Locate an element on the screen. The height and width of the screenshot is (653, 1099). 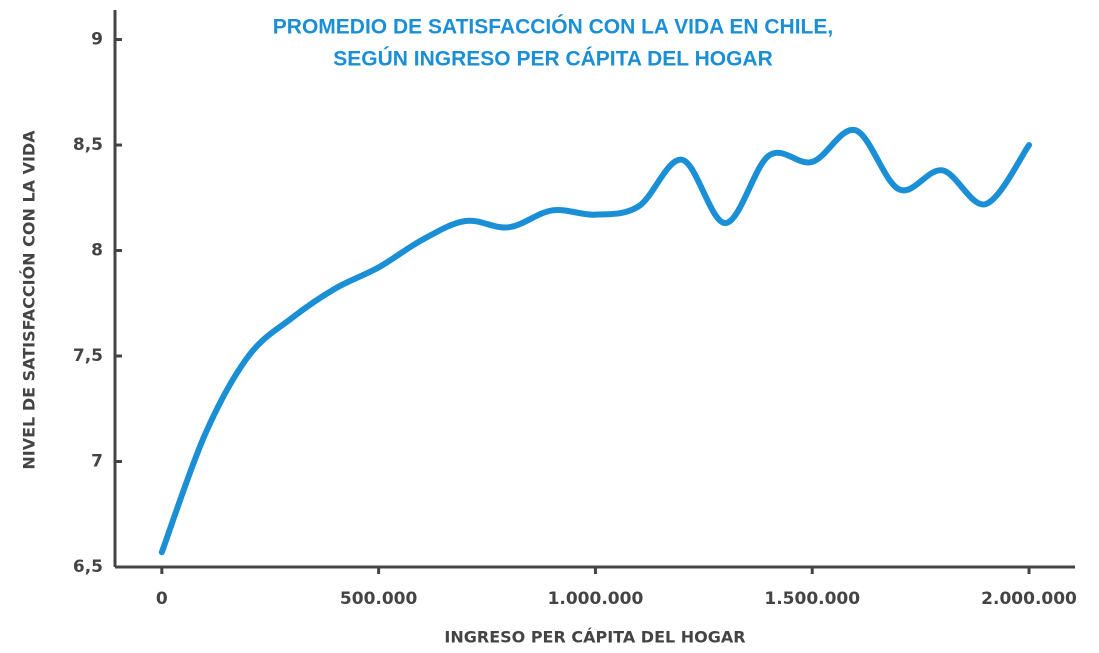
x-tick-label: 0 is located at coordinates (162, 599).